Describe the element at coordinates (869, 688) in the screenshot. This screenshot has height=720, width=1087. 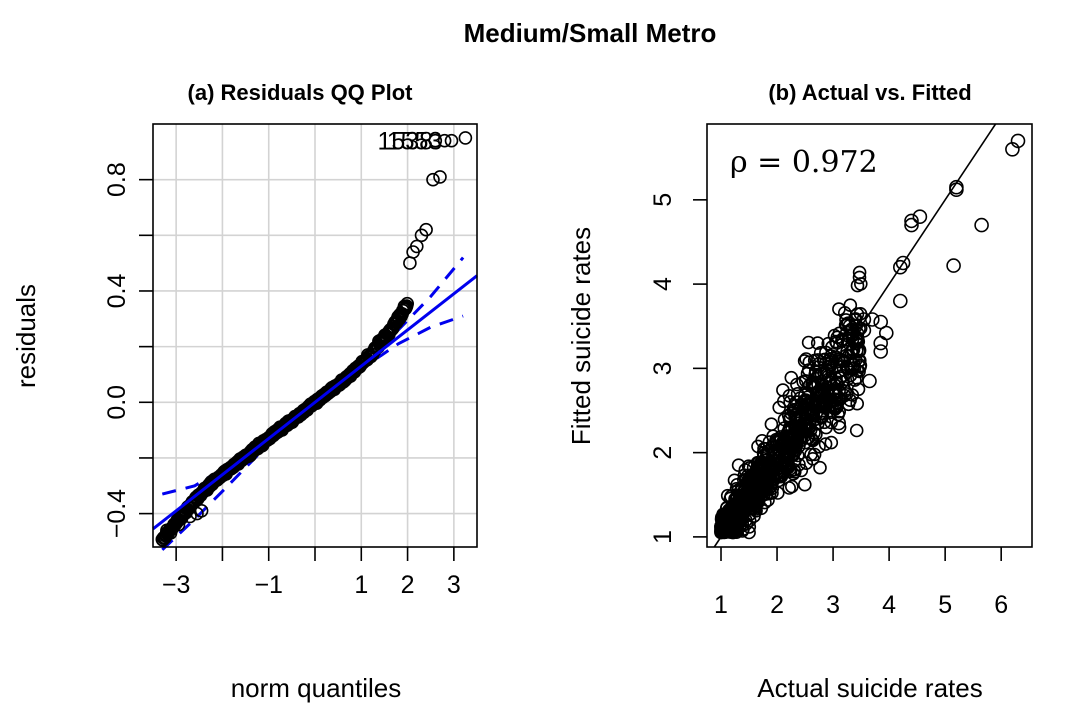
I see `fit-x-axis-label: Actual suicide rates` at that location.